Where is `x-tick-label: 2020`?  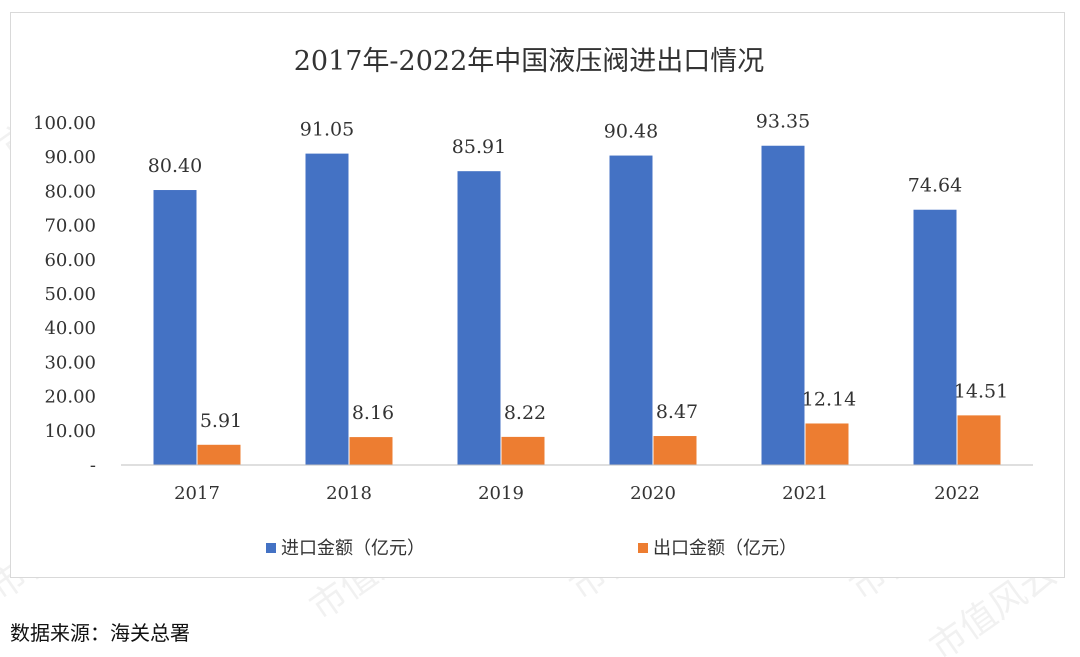 x-tick-label: 2020 is located at coordinates (653, 493).